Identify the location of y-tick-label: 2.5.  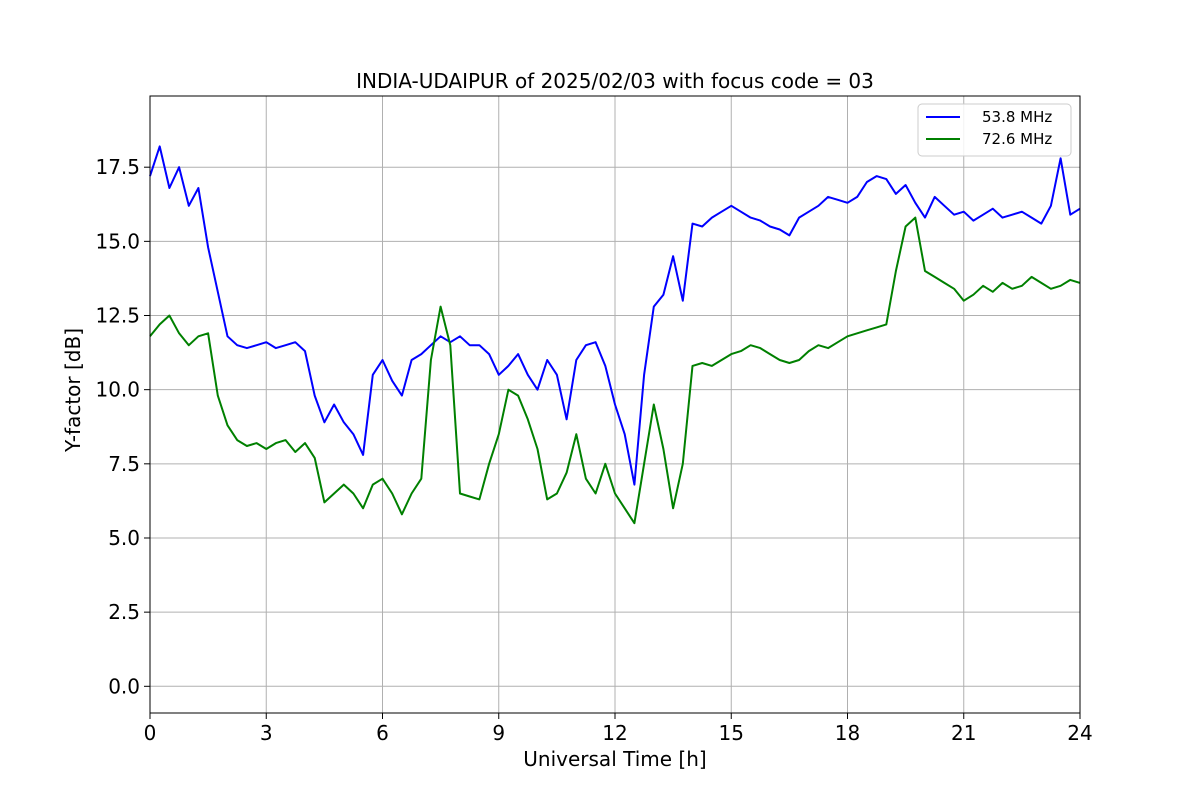
(124, 612).